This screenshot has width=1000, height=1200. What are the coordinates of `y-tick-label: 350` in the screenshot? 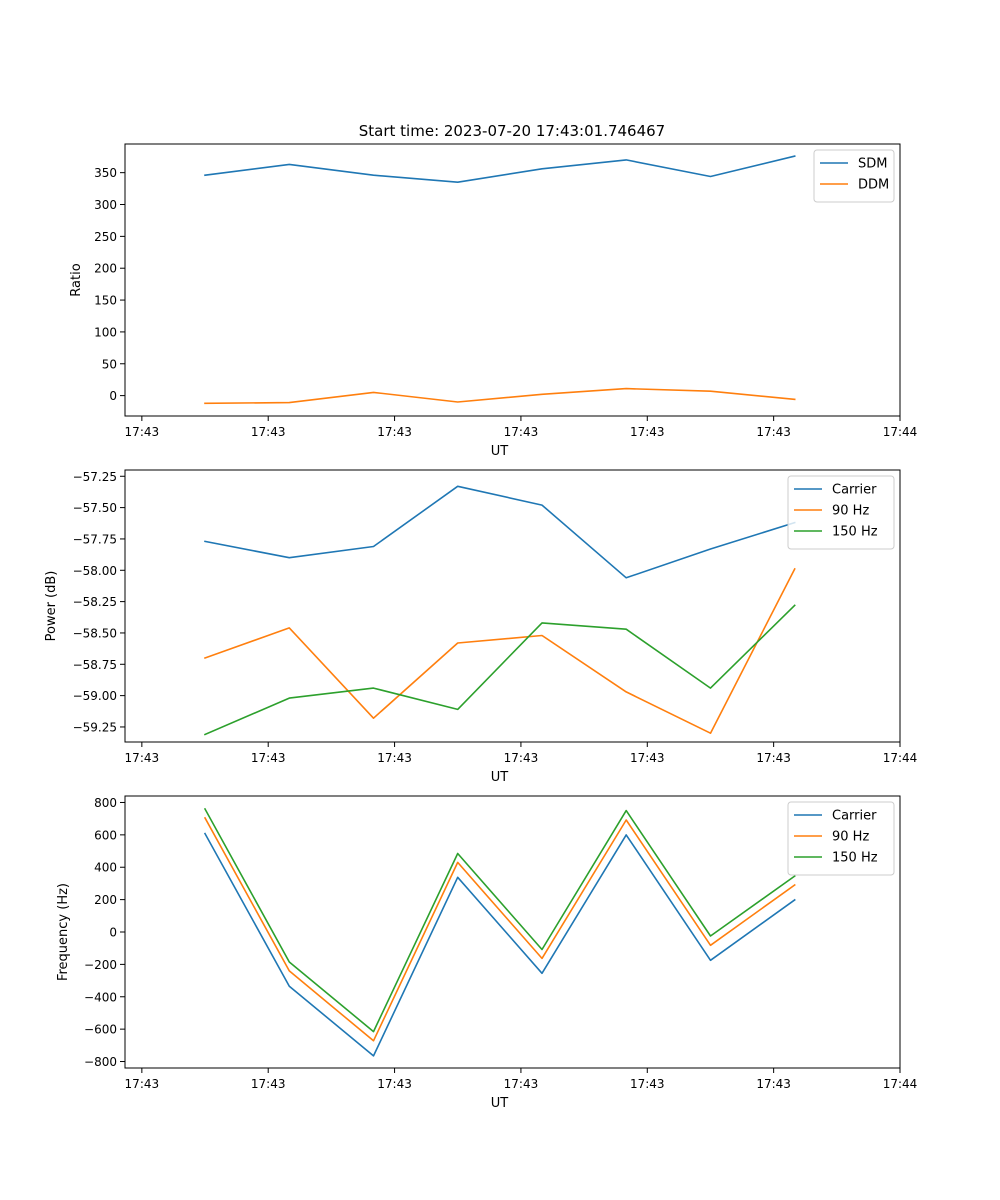 It's located at (105, 173).